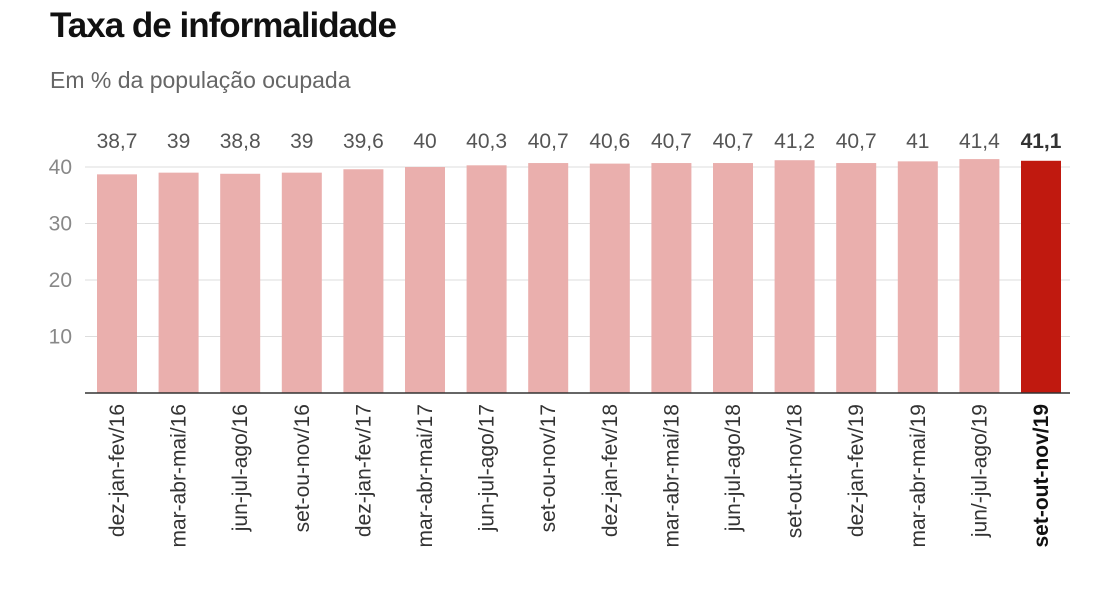  I want to click on x-tick-label: set-ou-nov/16, so click(302, 468).